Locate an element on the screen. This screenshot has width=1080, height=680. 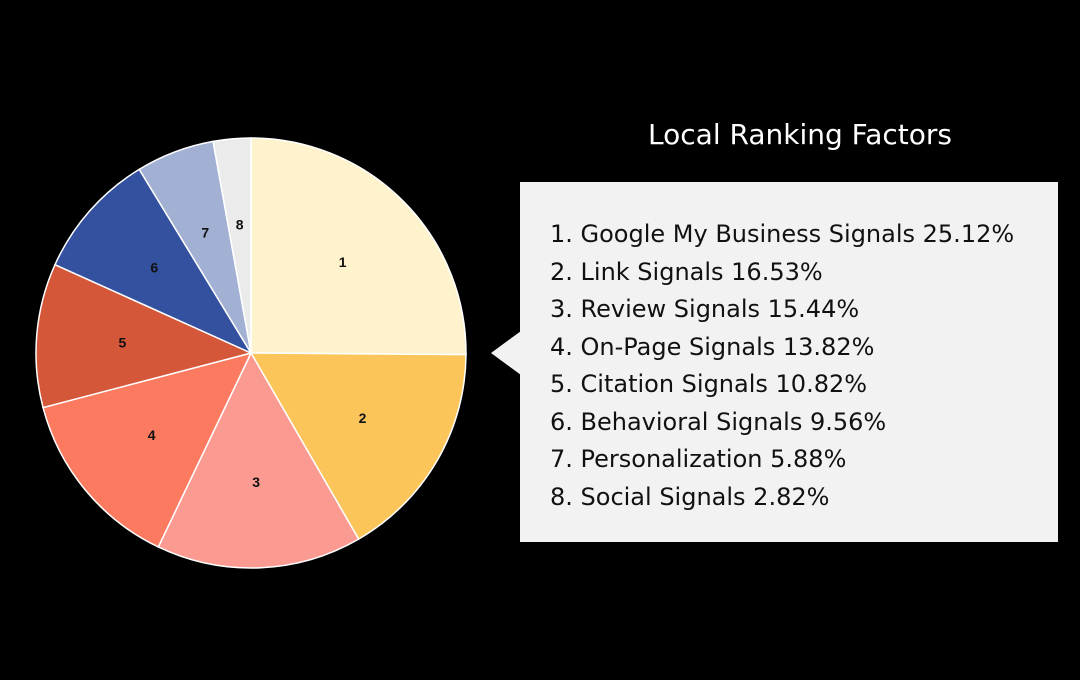
pie-slice-label-3: 3 is located at coordinates (256, 482).